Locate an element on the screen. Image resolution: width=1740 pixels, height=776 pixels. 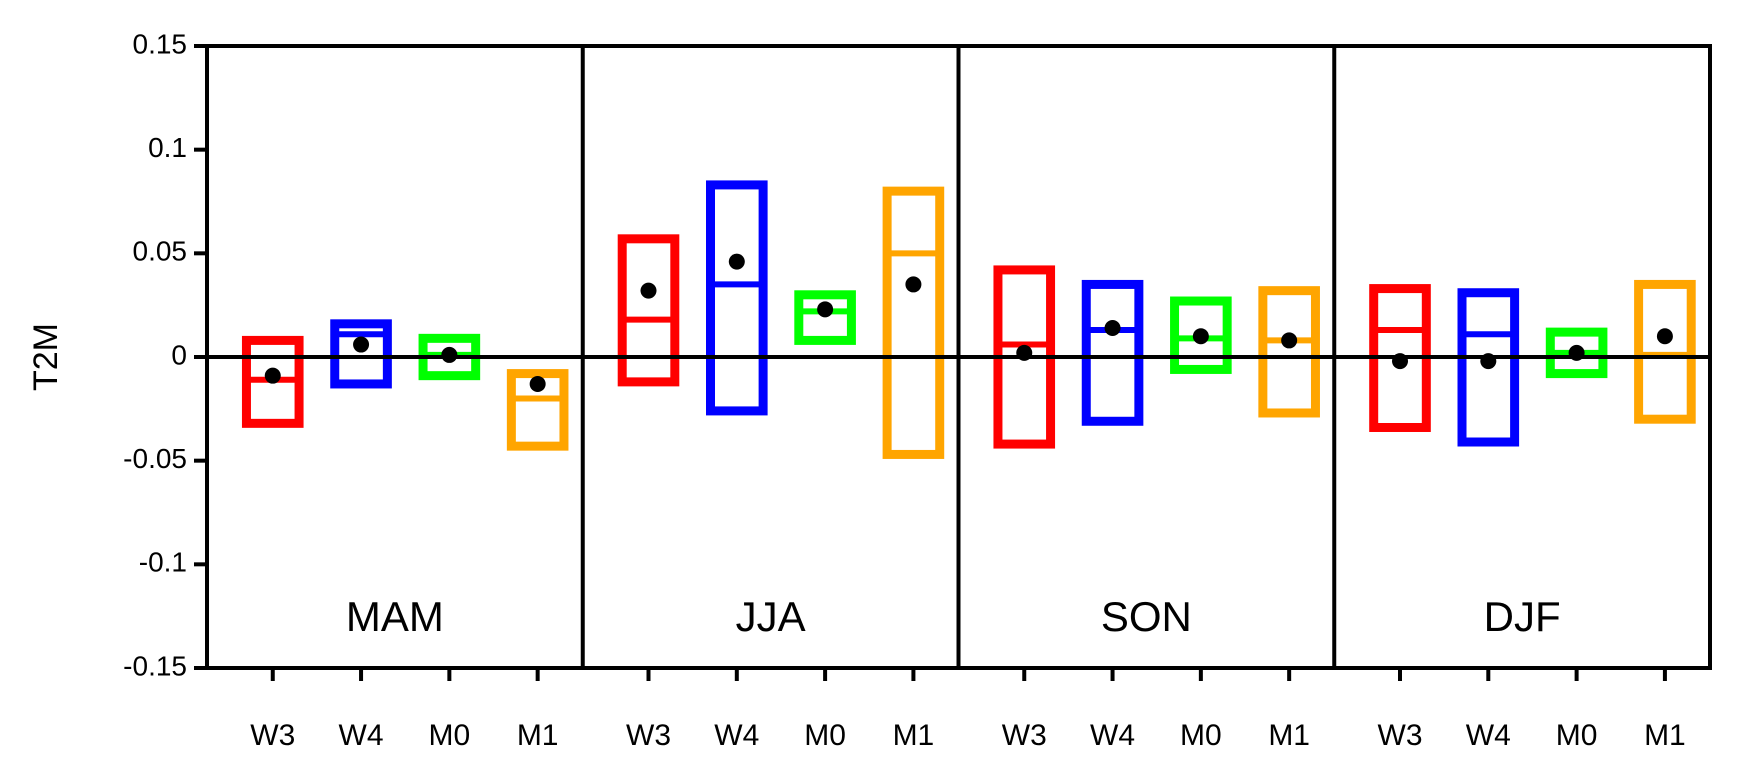
y-tick-label: -0.05 is located at coordinates (155, 458).